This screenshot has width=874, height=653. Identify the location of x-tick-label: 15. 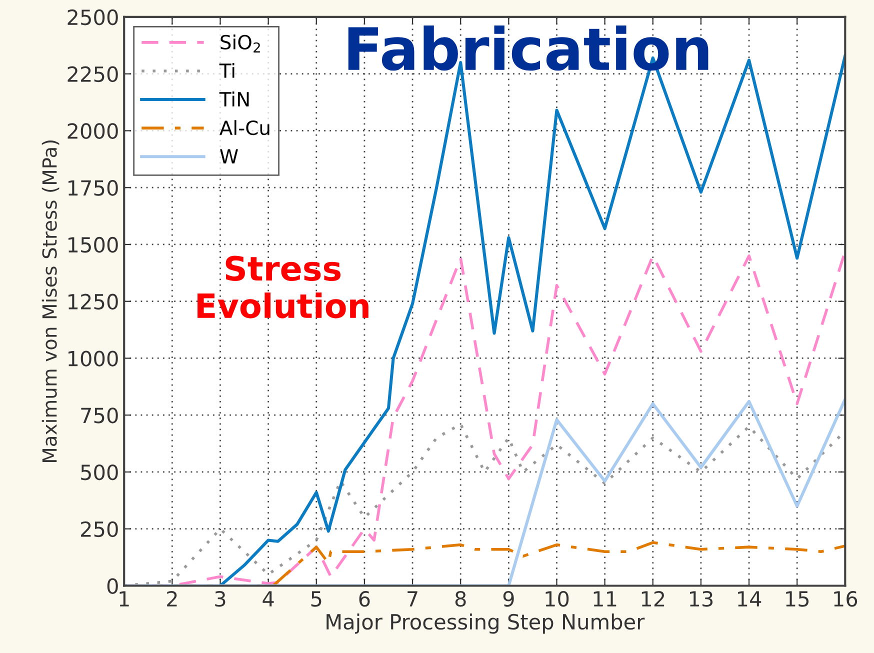
(797, 599).